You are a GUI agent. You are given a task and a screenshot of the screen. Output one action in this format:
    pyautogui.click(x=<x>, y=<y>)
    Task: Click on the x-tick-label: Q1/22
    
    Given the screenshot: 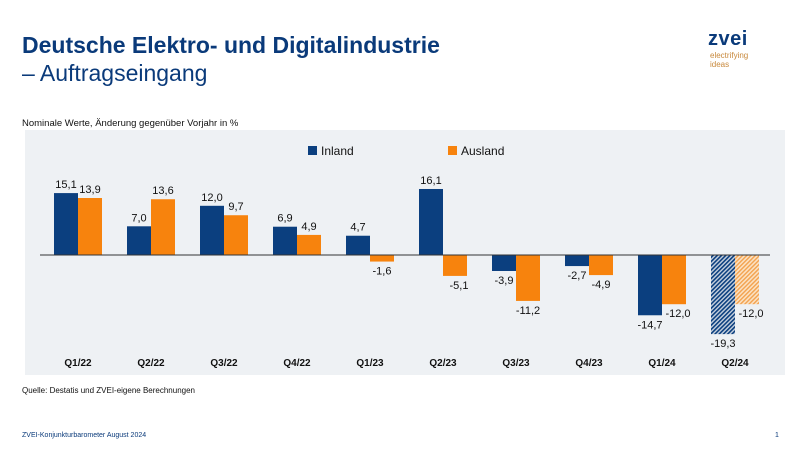 What is the action you would take?
    pyautogui.click(x=78, y=363)
    